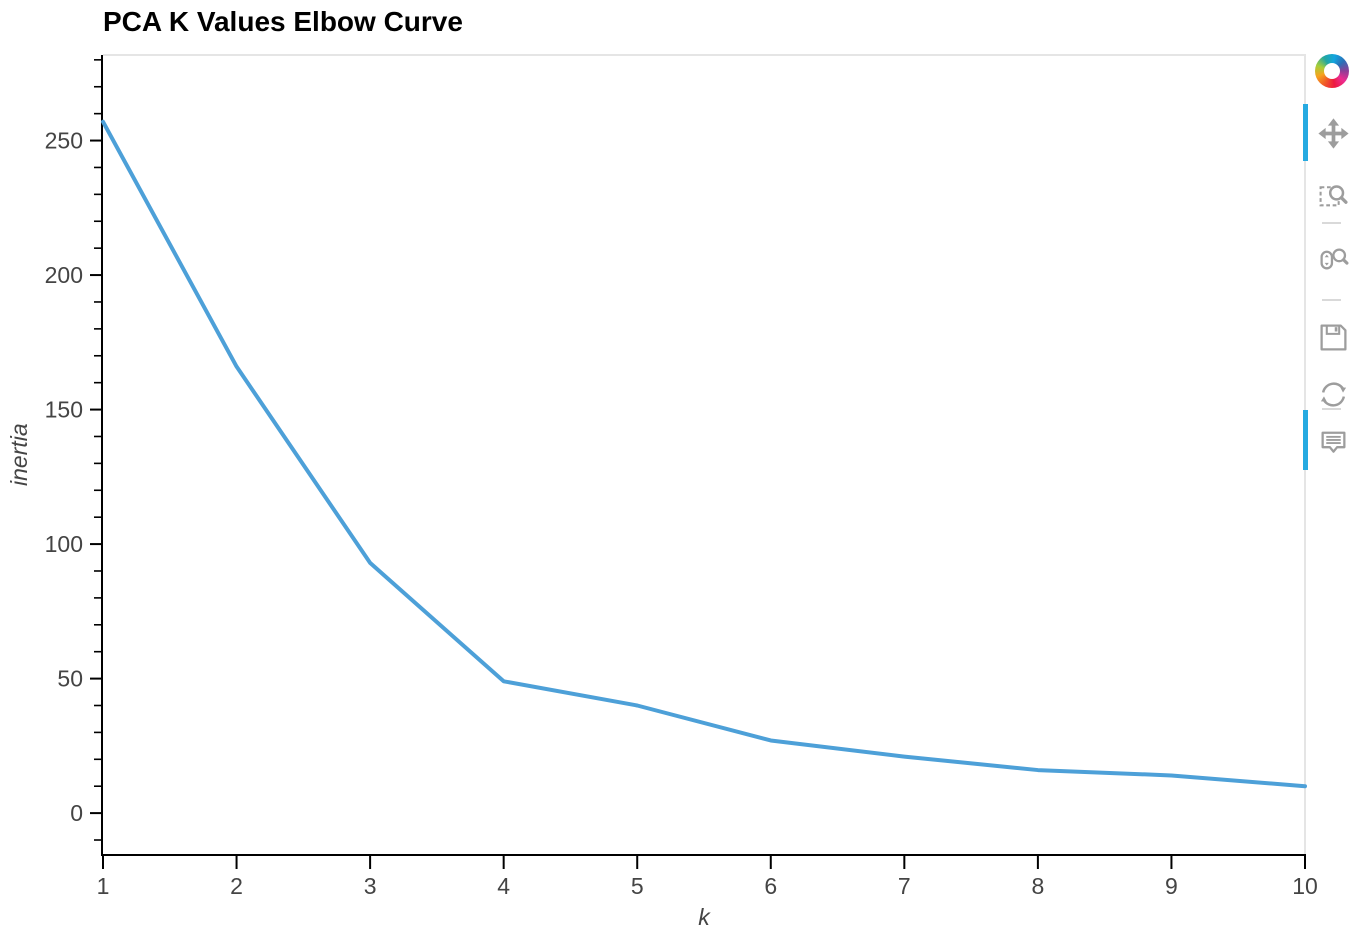 This screenshot has width=1360, height=942. I want to click on box-zoom-tool-button, so click(1333, 195).